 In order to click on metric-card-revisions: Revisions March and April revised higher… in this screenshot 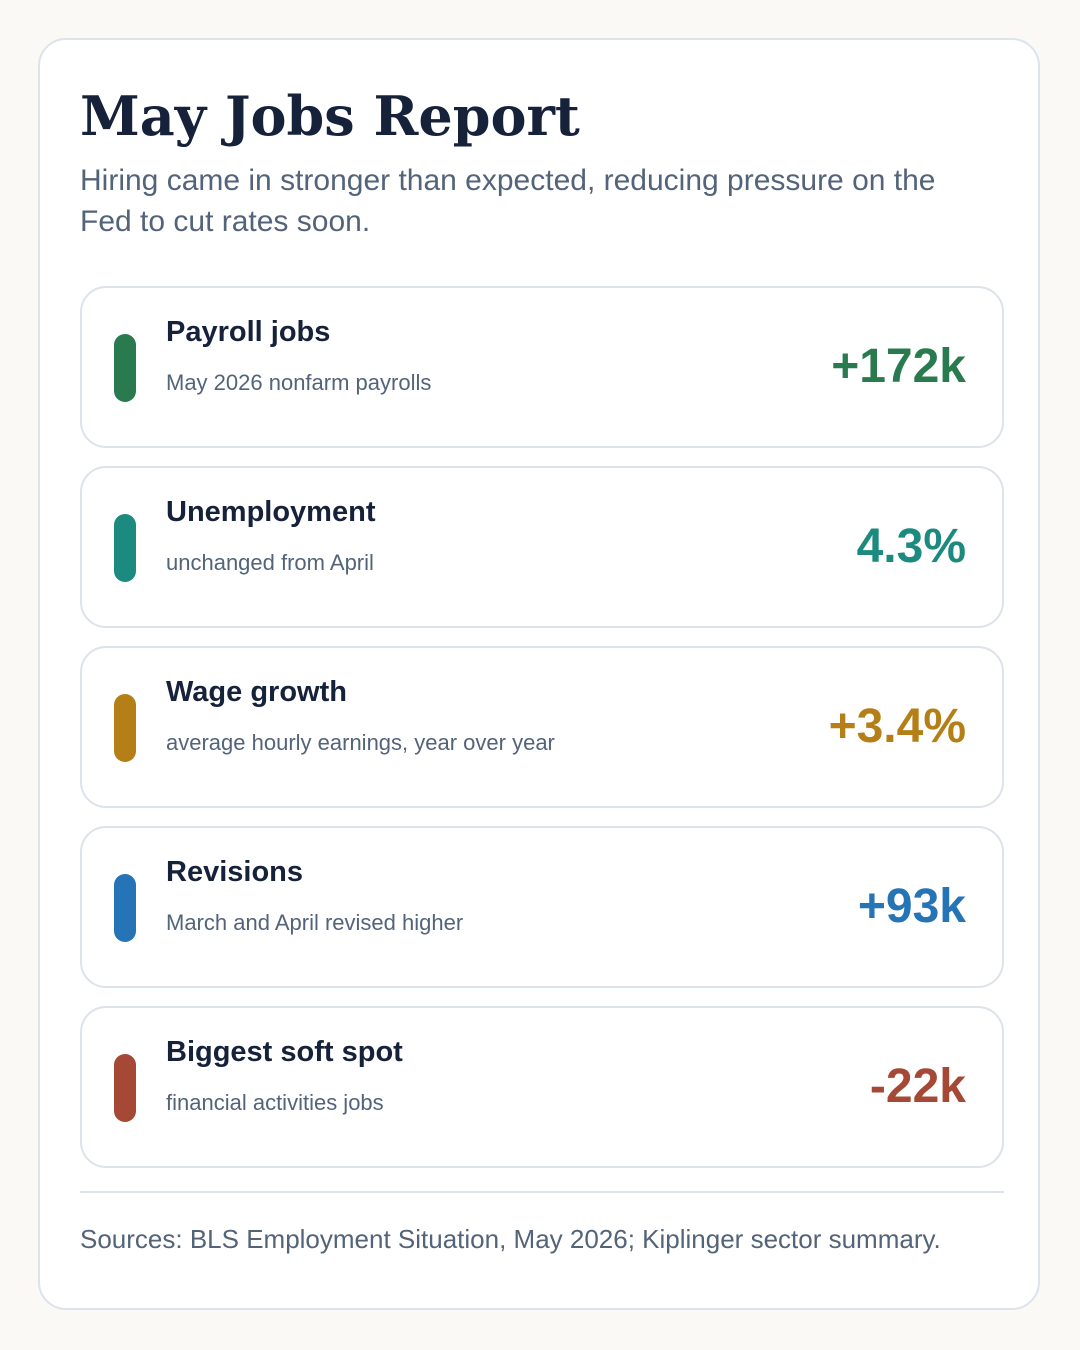, I will do `click(542, 907)`.